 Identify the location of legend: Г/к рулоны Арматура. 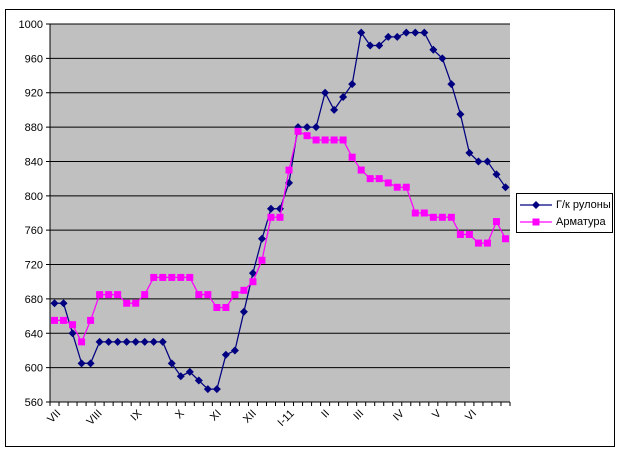
(564, 213).